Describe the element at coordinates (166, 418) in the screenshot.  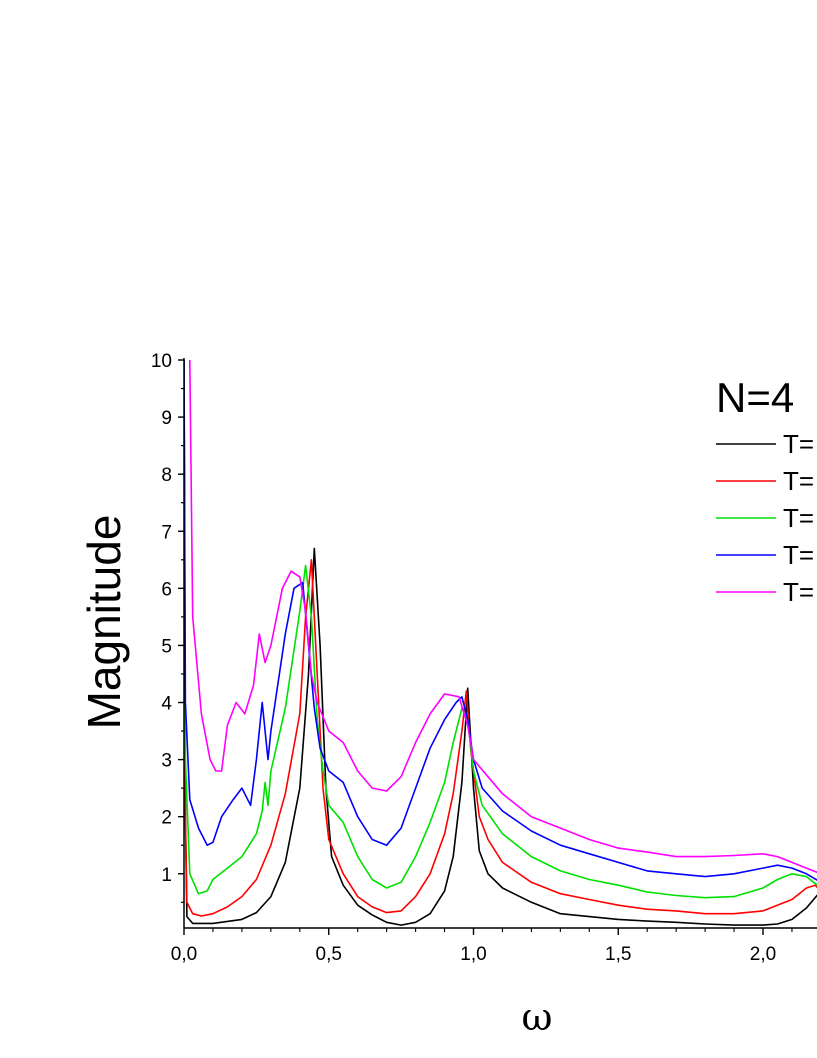
I see `y-tick-label: 9` at that location.